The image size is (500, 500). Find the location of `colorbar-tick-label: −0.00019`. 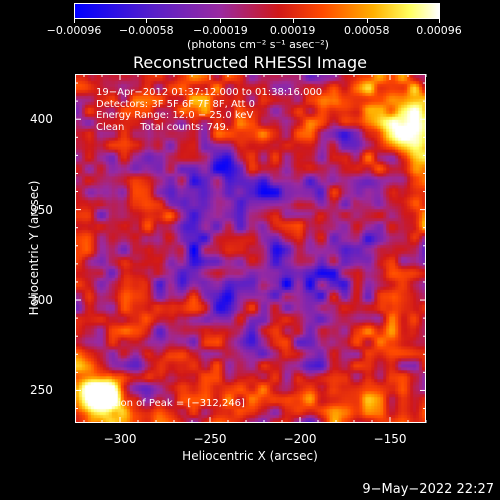

colorbar-tick-label: −0.00019 is located at coordinates (220, 30).